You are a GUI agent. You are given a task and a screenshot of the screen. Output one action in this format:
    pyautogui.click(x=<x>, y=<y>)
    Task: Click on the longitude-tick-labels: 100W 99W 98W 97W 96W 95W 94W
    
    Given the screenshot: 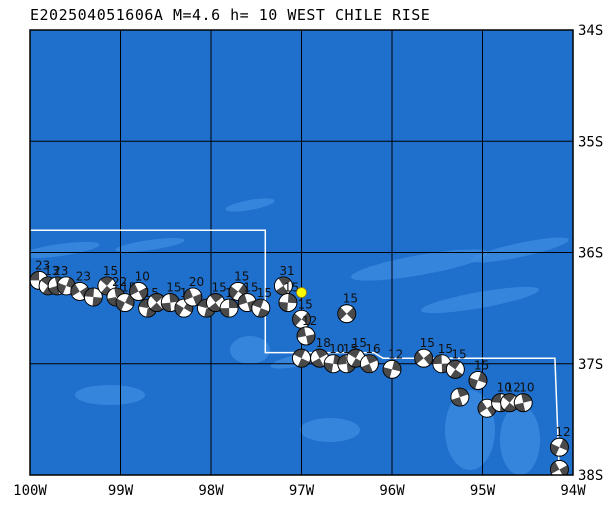 What is the action you would take?
    pyautogui.click(x=299, y=491)
    